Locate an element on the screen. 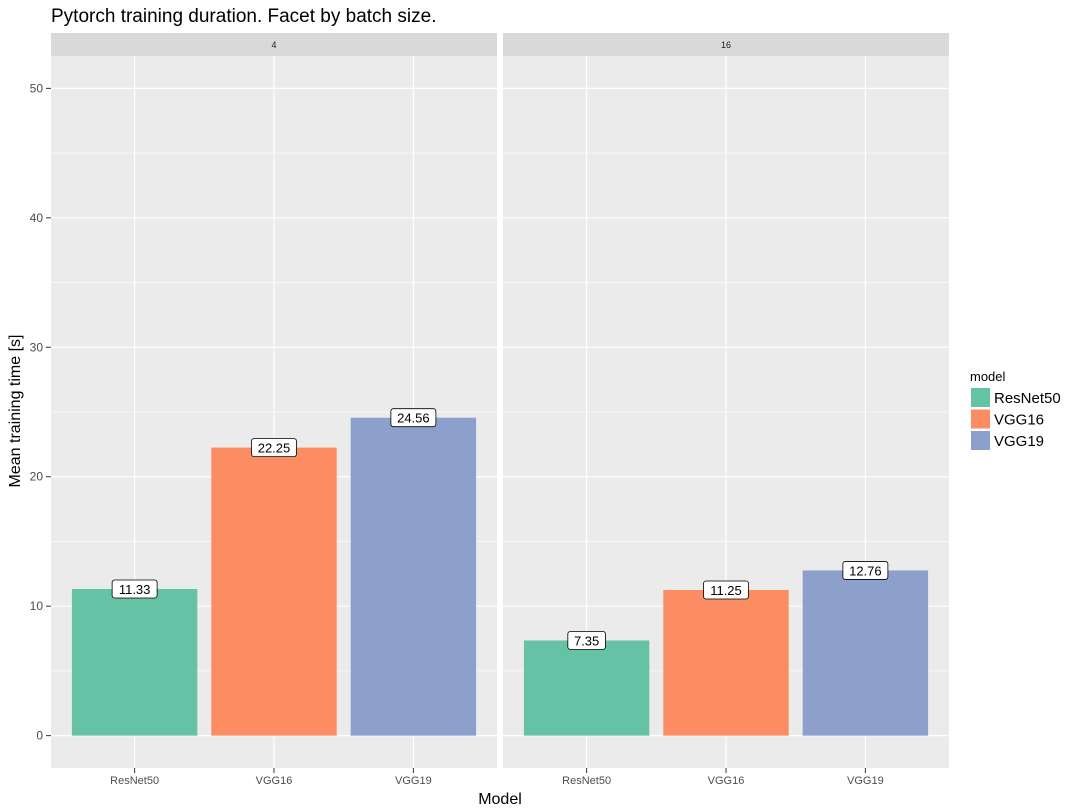 Image resolution: width=1080 pixels, height=810 pixels. data-label: 12.76 is located at coordinates (865, 570).